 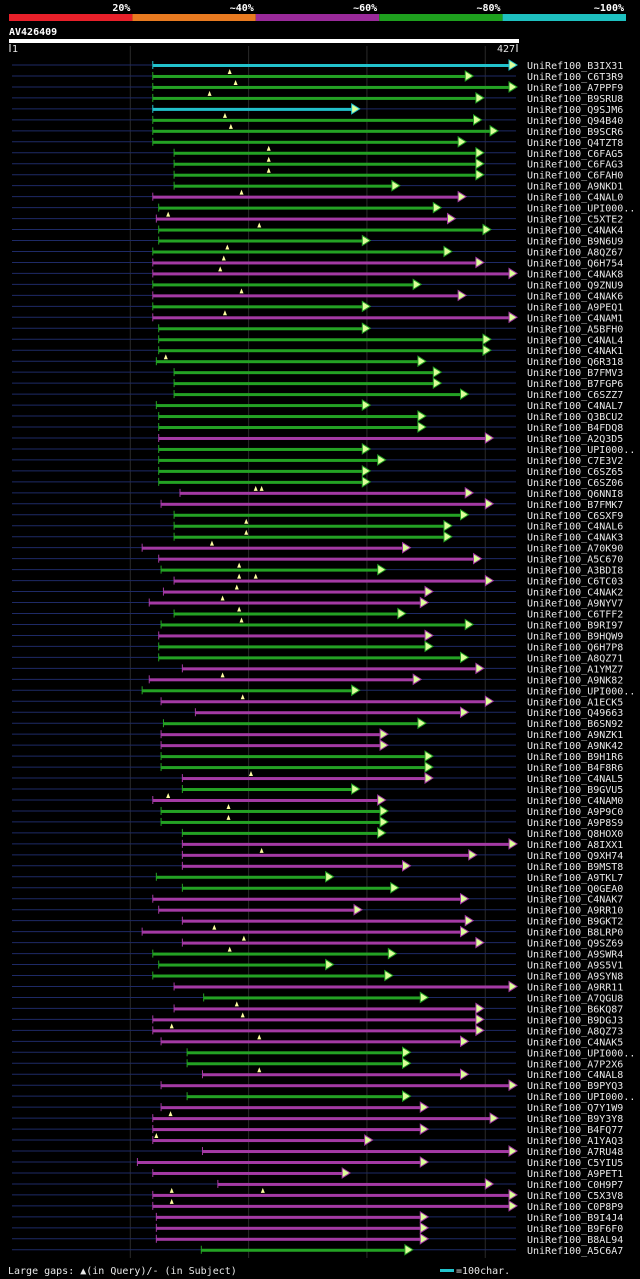 What do you see at coordinates (575, 417) in the screenshot?
I see `hit-label: UniRef100_Q3BCU2` at bounding box center [575, 417].